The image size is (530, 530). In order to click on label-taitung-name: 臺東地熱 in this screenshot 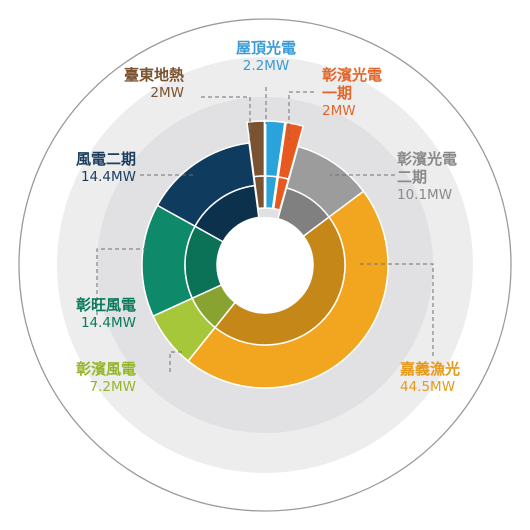, I will do `click(153, 75)`.